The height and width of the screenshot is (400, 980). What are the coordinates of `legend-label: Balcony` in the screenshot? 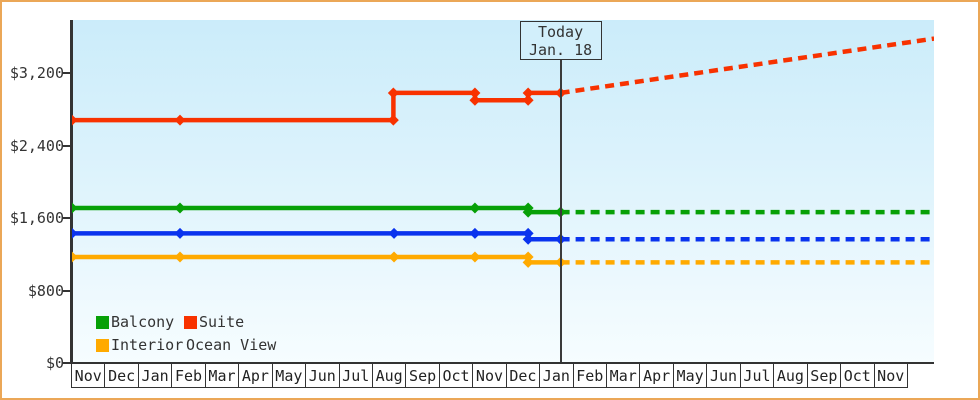 It's located at (143, 322).